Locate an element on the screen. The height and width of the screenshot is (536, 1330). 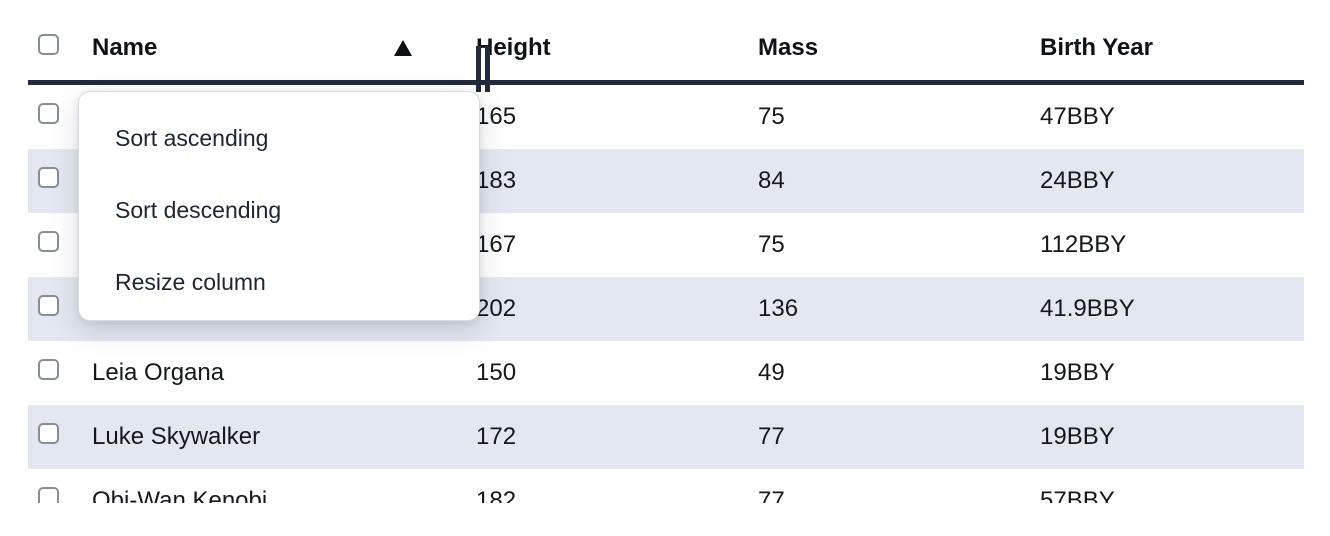
menu-item-sort-descending: Sort descending is located at coordinates (198, 209).